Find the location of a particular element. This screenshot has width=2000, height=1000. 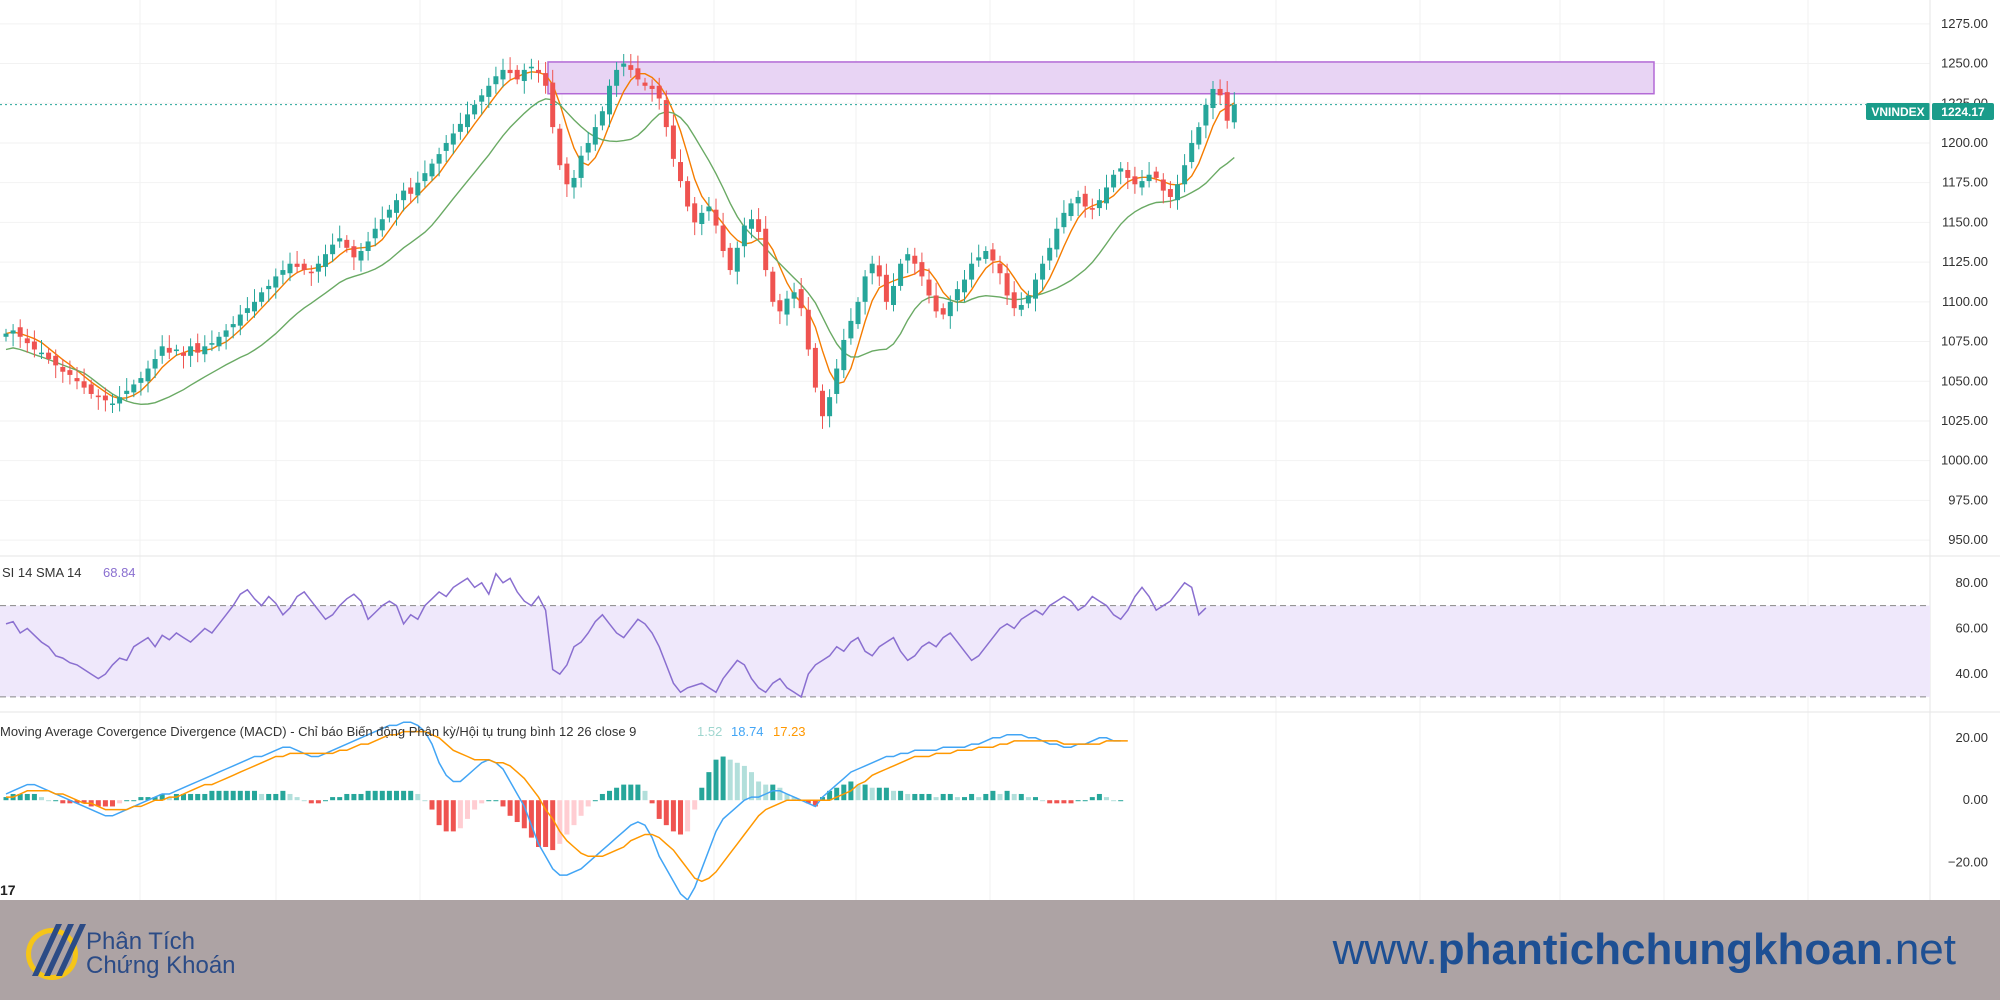

website-link: www.phantichchungkhoan.net is located at coordinates (1644, 950).